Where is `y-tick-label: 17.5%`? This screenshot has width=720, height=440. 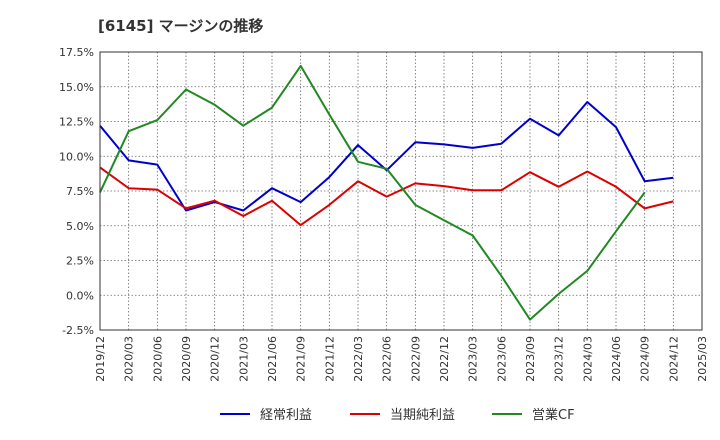
y-tick-label: 17.5% is located at coordinates (76, 52).